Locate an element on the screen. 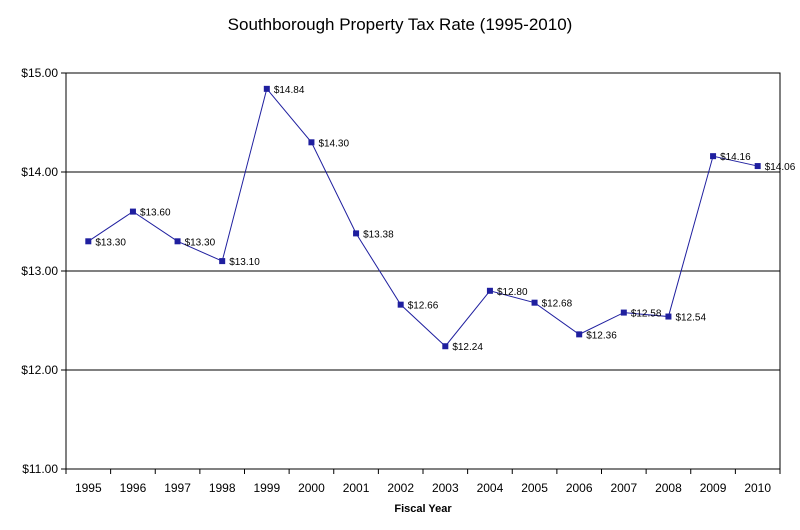 Image resolution: width=800 pixels, height=530 pixels. y-tick-label: $15.00 is located at coordinates (39, 73).